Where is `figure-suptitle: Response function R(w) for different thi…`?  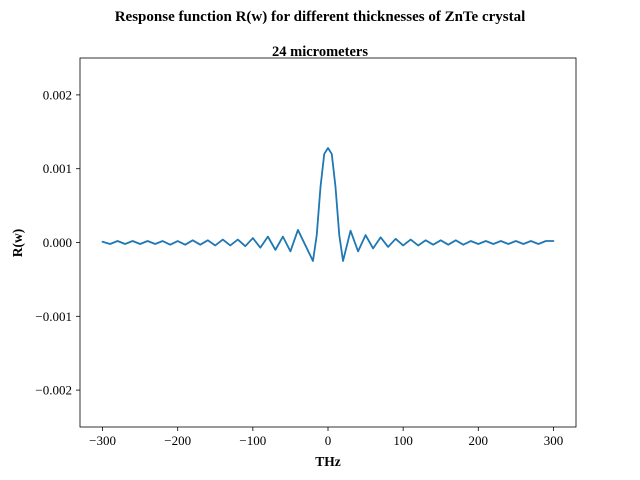 figure-suptitle: Response function R(w) for different thi… is located at coordinates (320, 17).